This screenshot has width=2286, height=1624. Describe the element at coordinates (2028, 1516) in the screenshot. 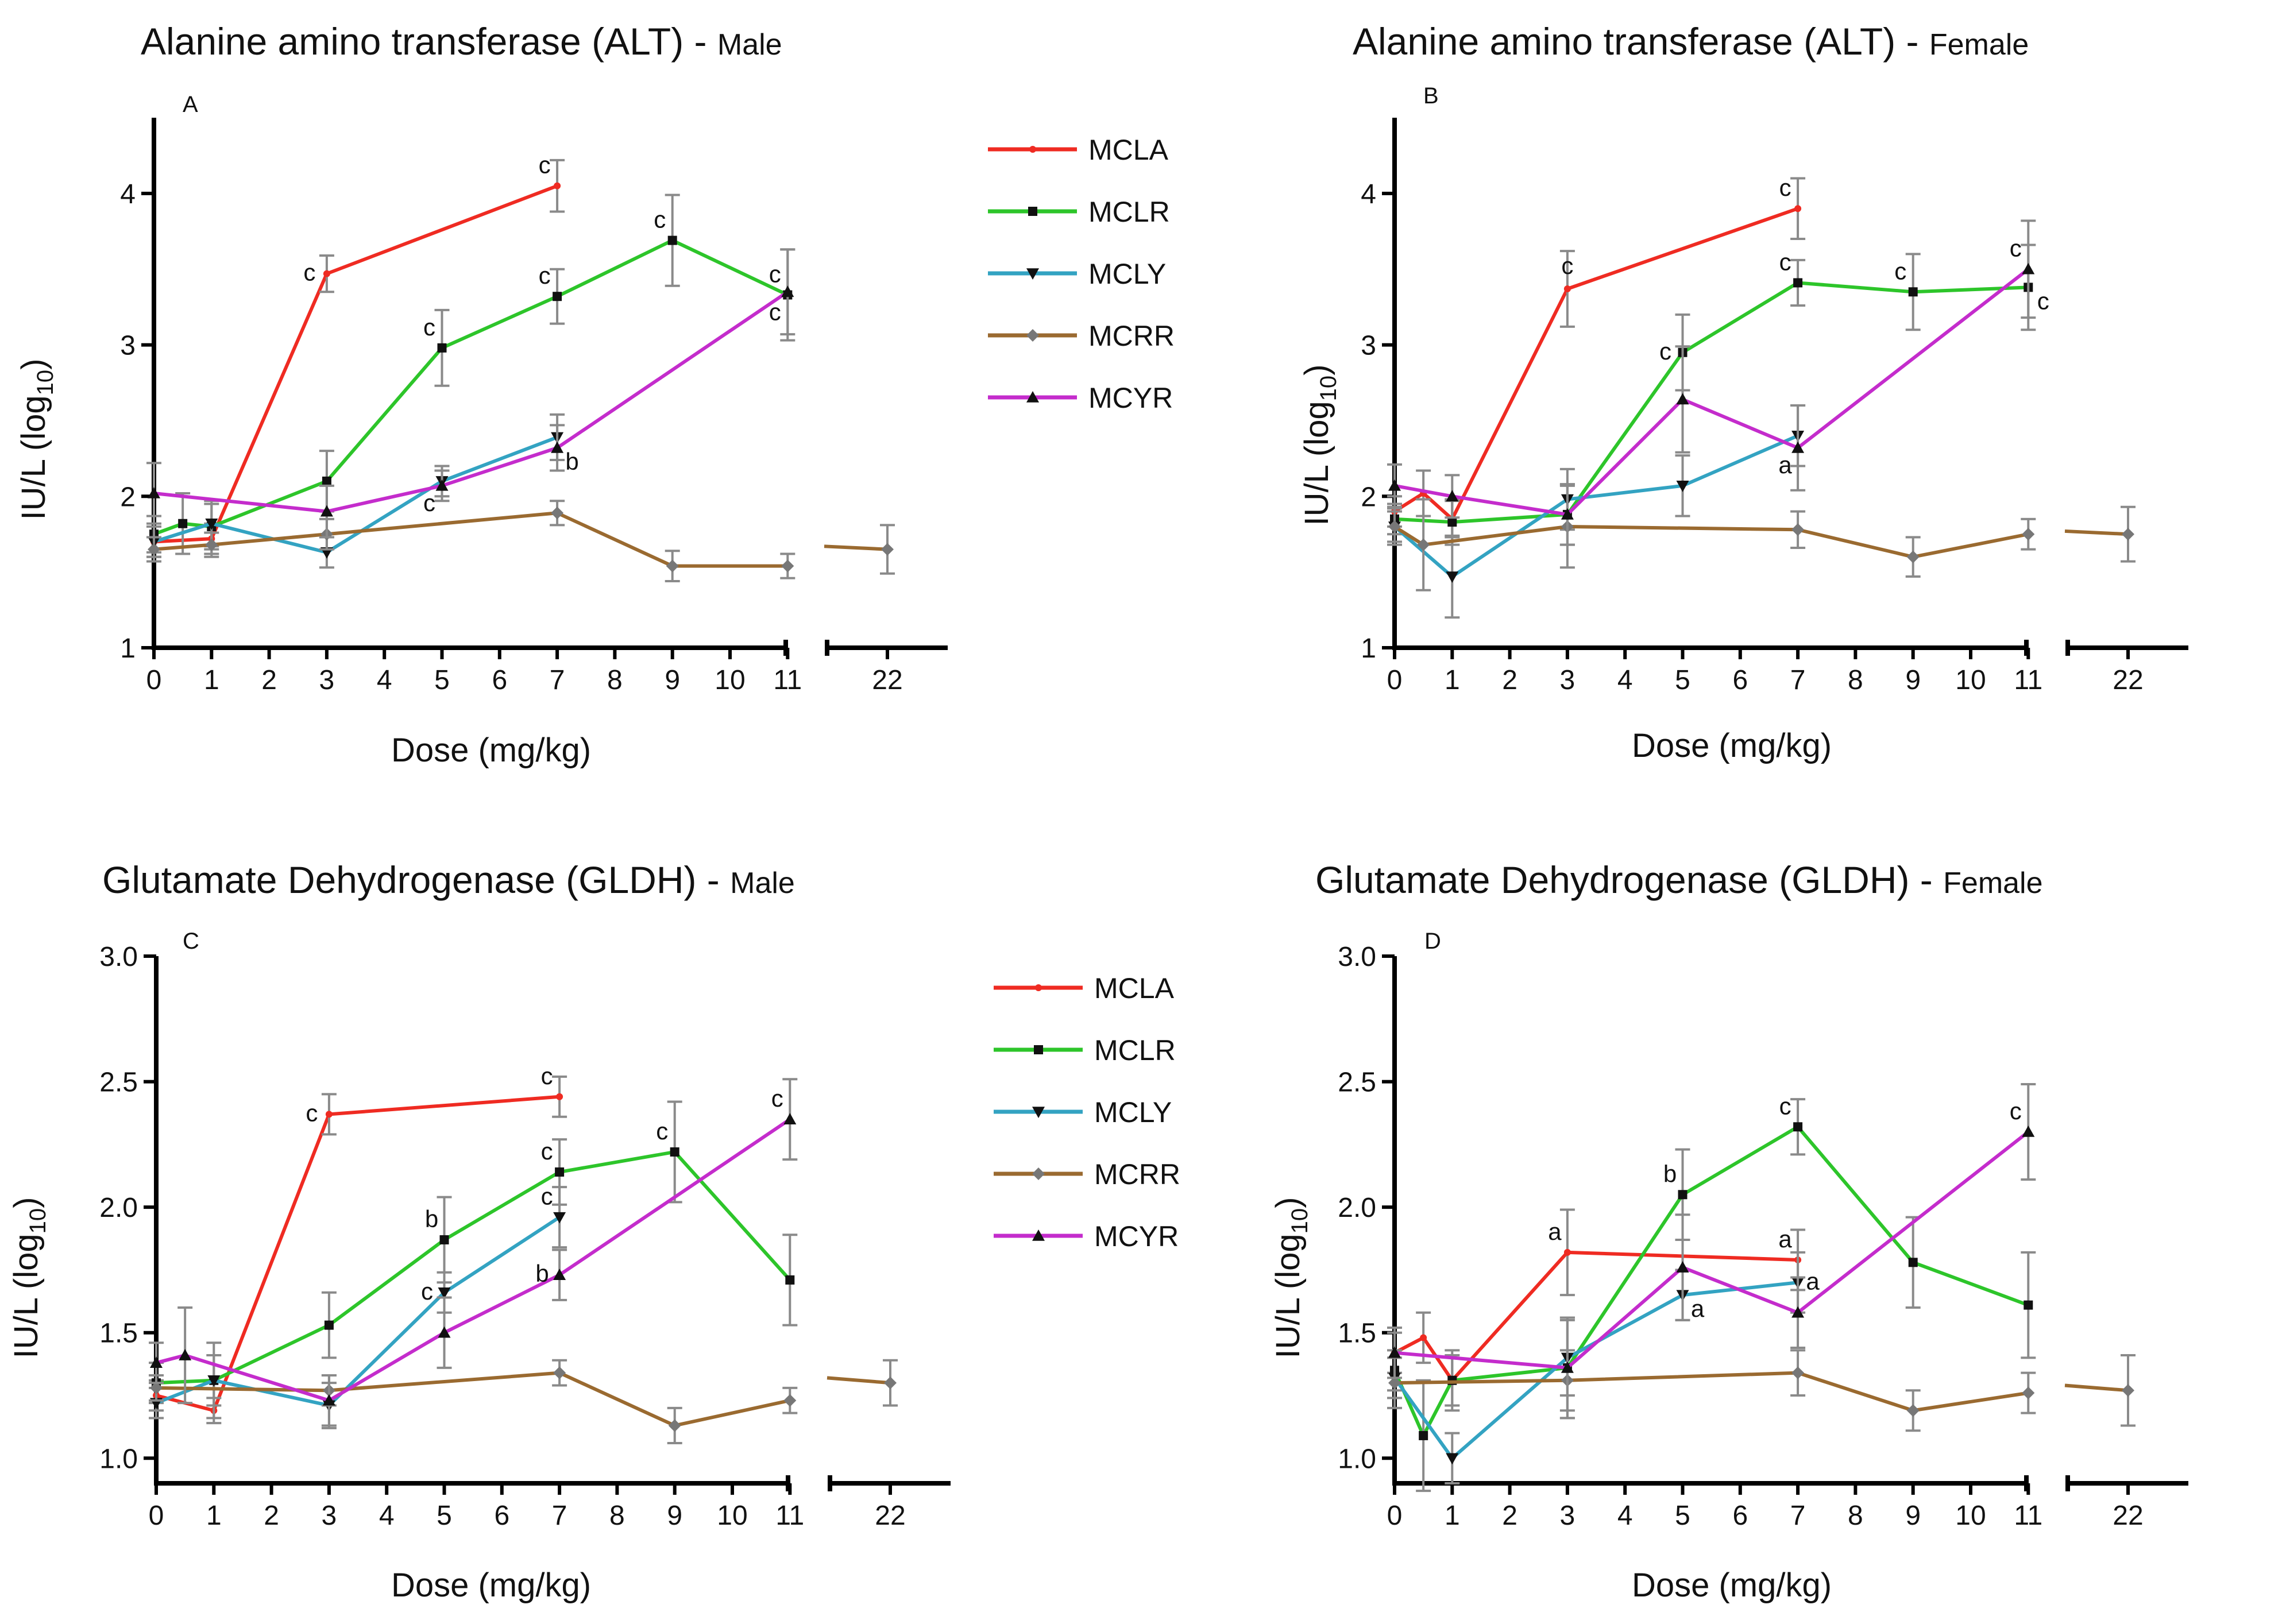

I see `x-tick-label: 11` at that location.